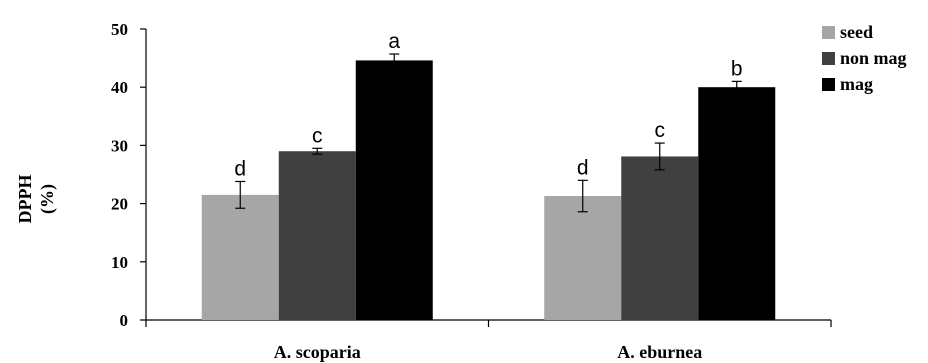 This screenshot has width=928, height=363. What do you see at coordinates (737, 68) in the screenshot?
I see `significance-label: b` at bounding box center [737, 68].